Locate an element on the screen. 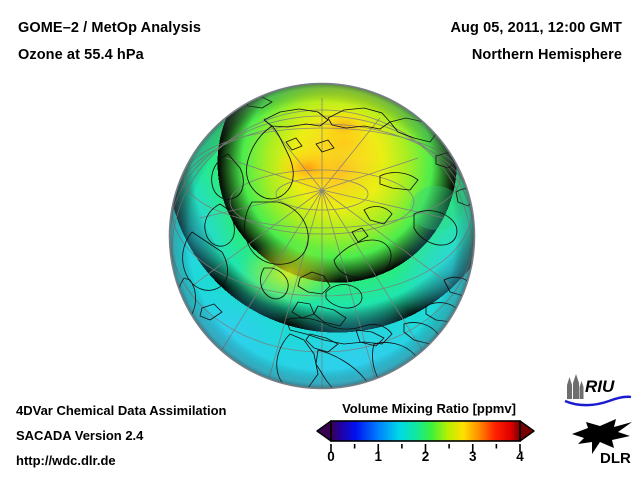 This screenshot has width=640, height=480. colorbar-tick-label: 2 is located at coordinates (425, 456).